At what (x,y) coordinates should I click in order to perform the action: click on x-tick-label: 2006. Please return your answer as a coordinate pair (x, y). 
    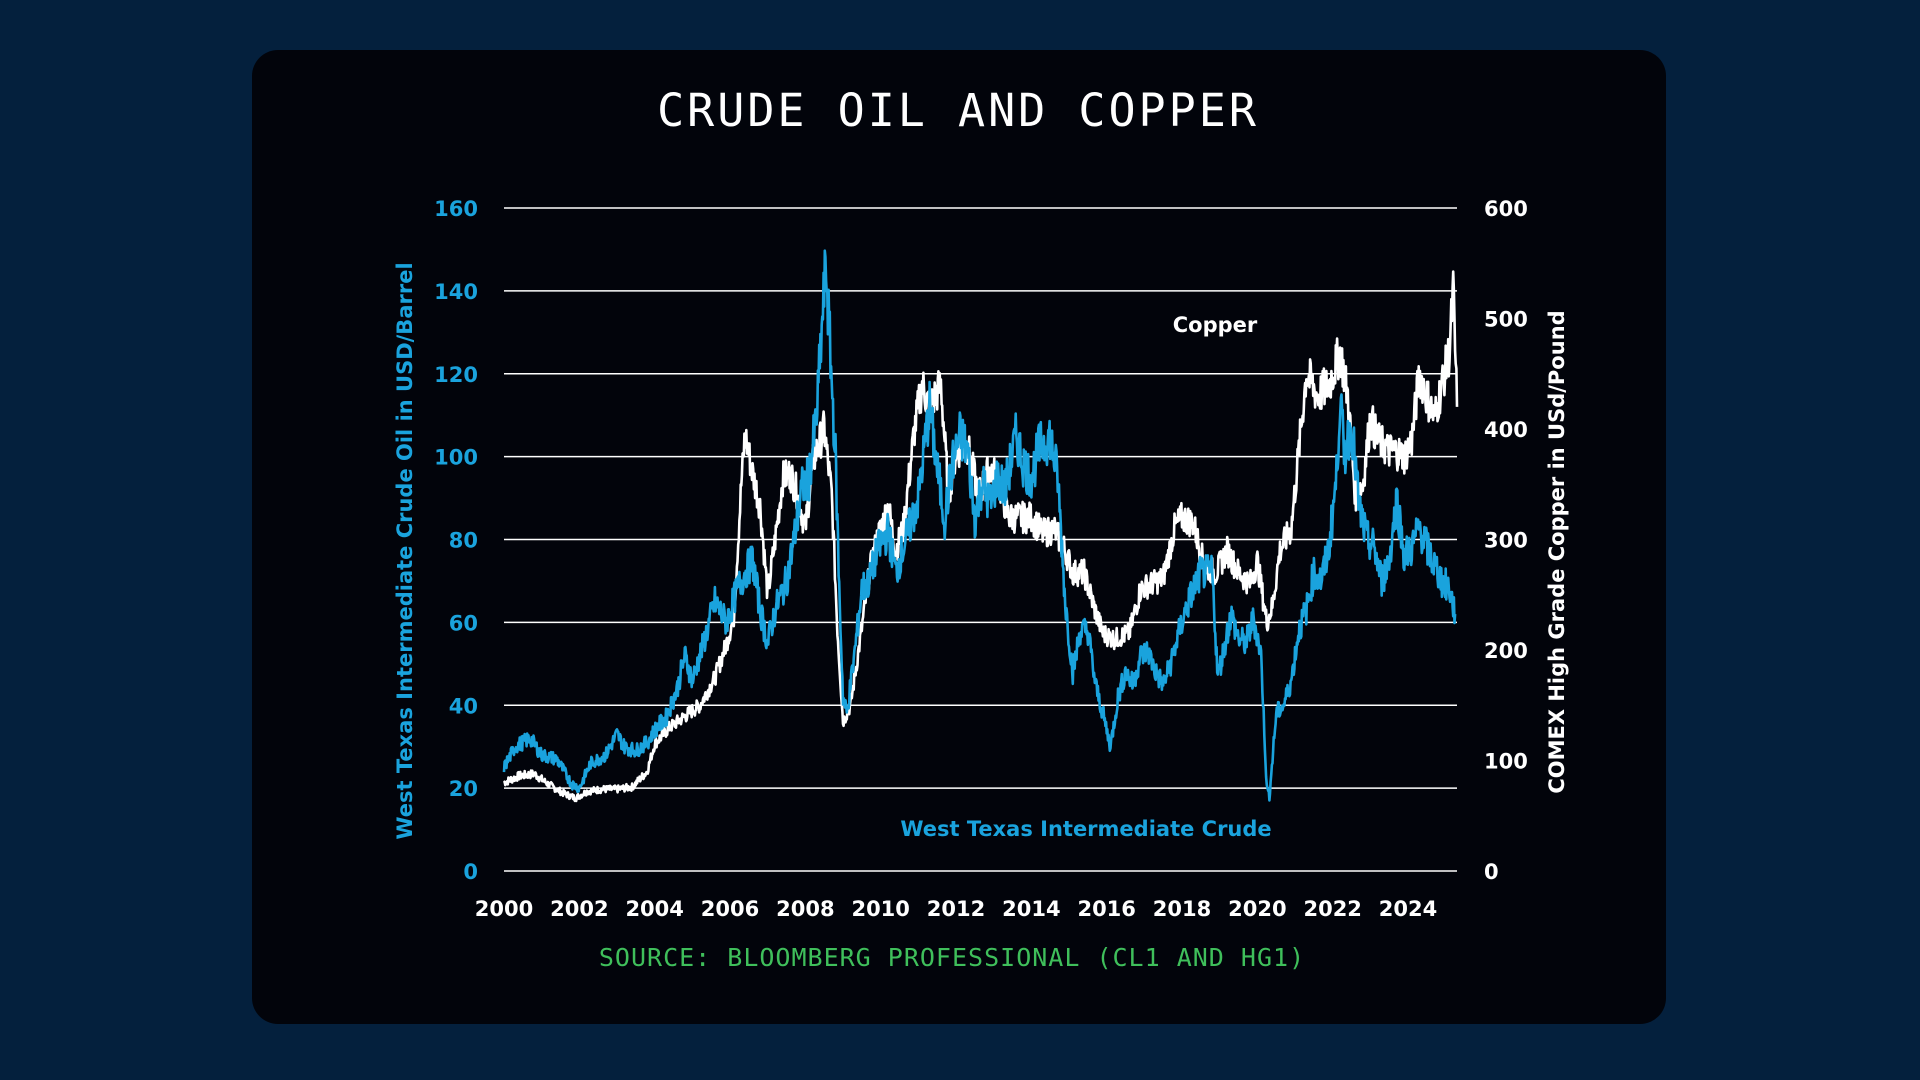
    Looking at the image, I should click on (730, 909).